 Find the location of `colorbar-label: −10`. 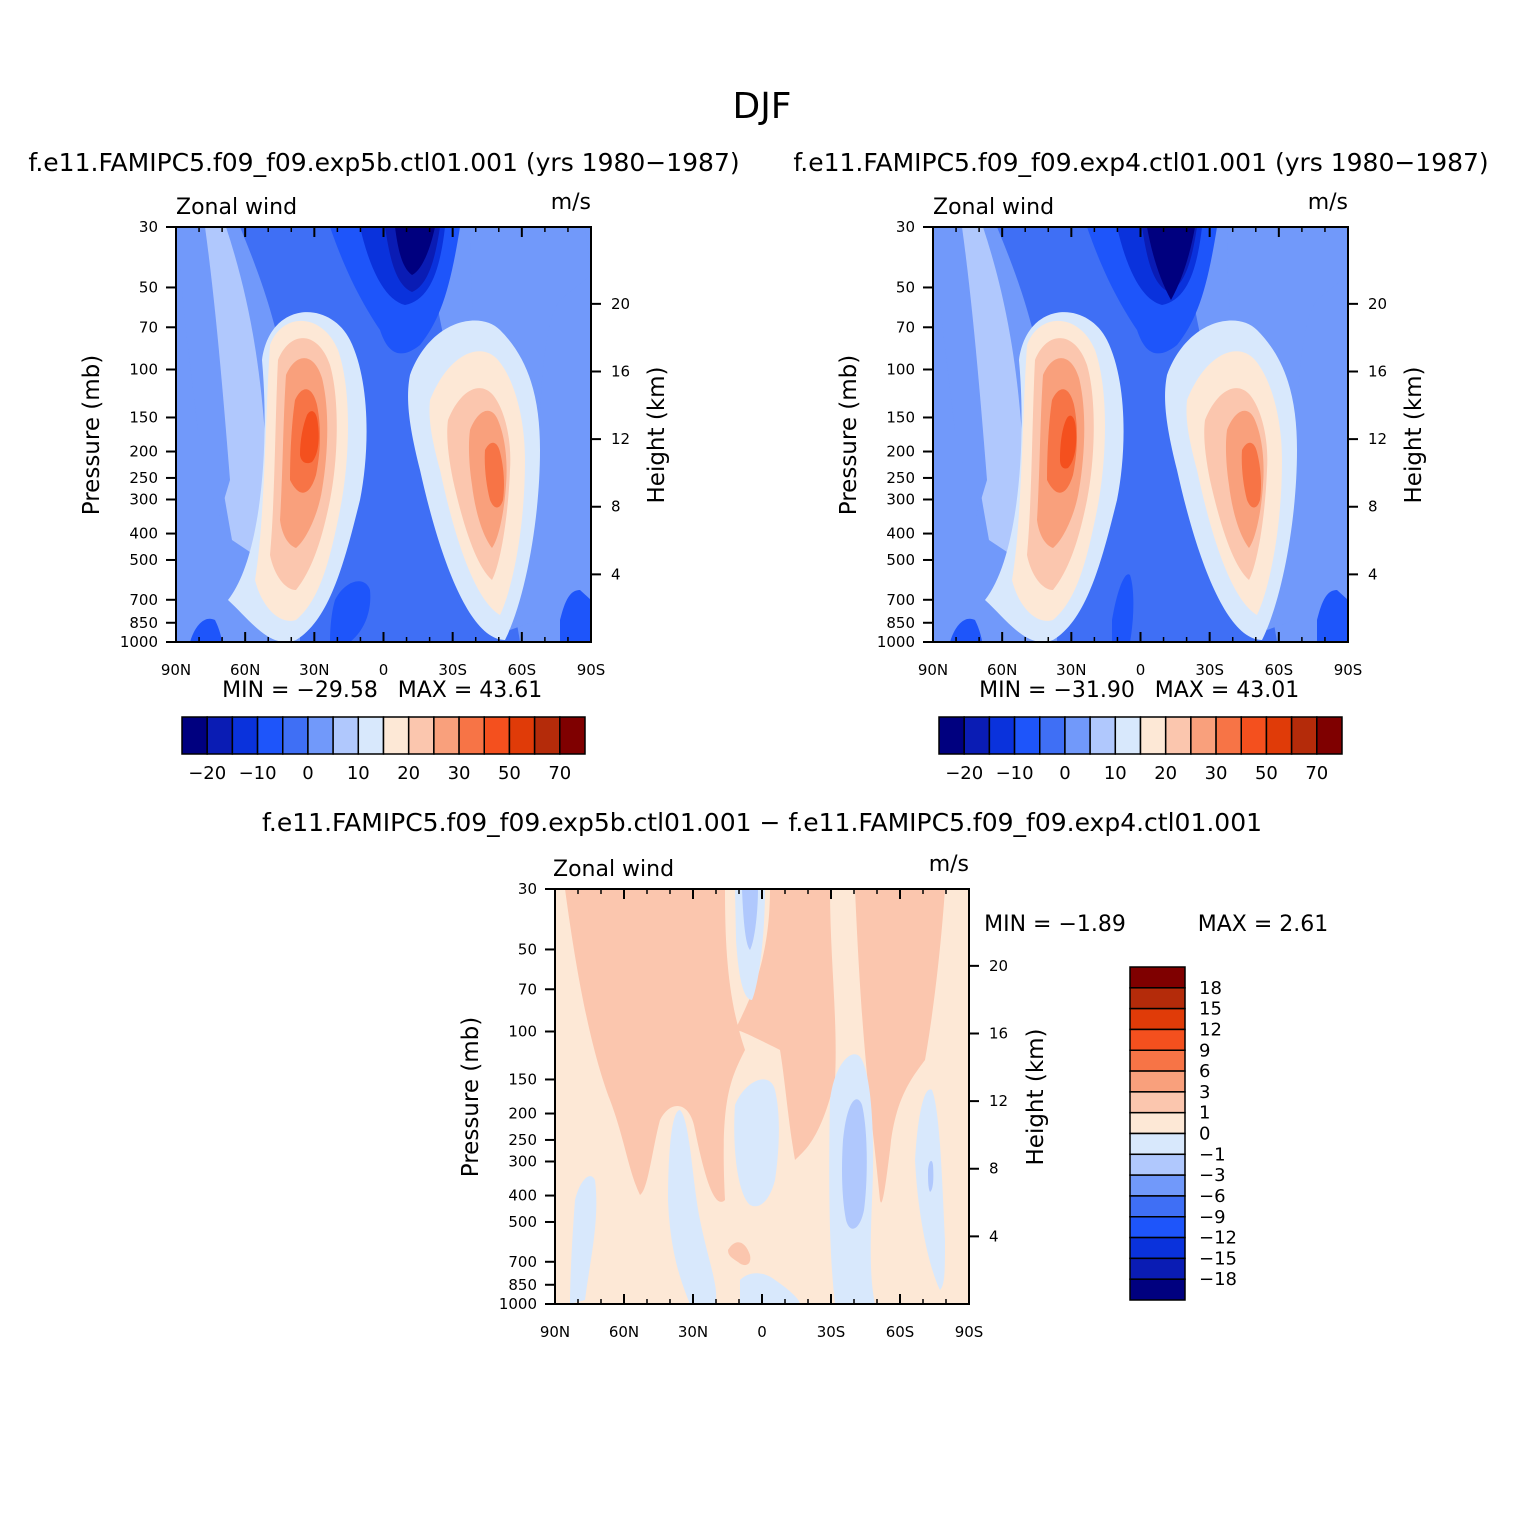

colorbar-label: −10 is located at coordinates (1015, 773).